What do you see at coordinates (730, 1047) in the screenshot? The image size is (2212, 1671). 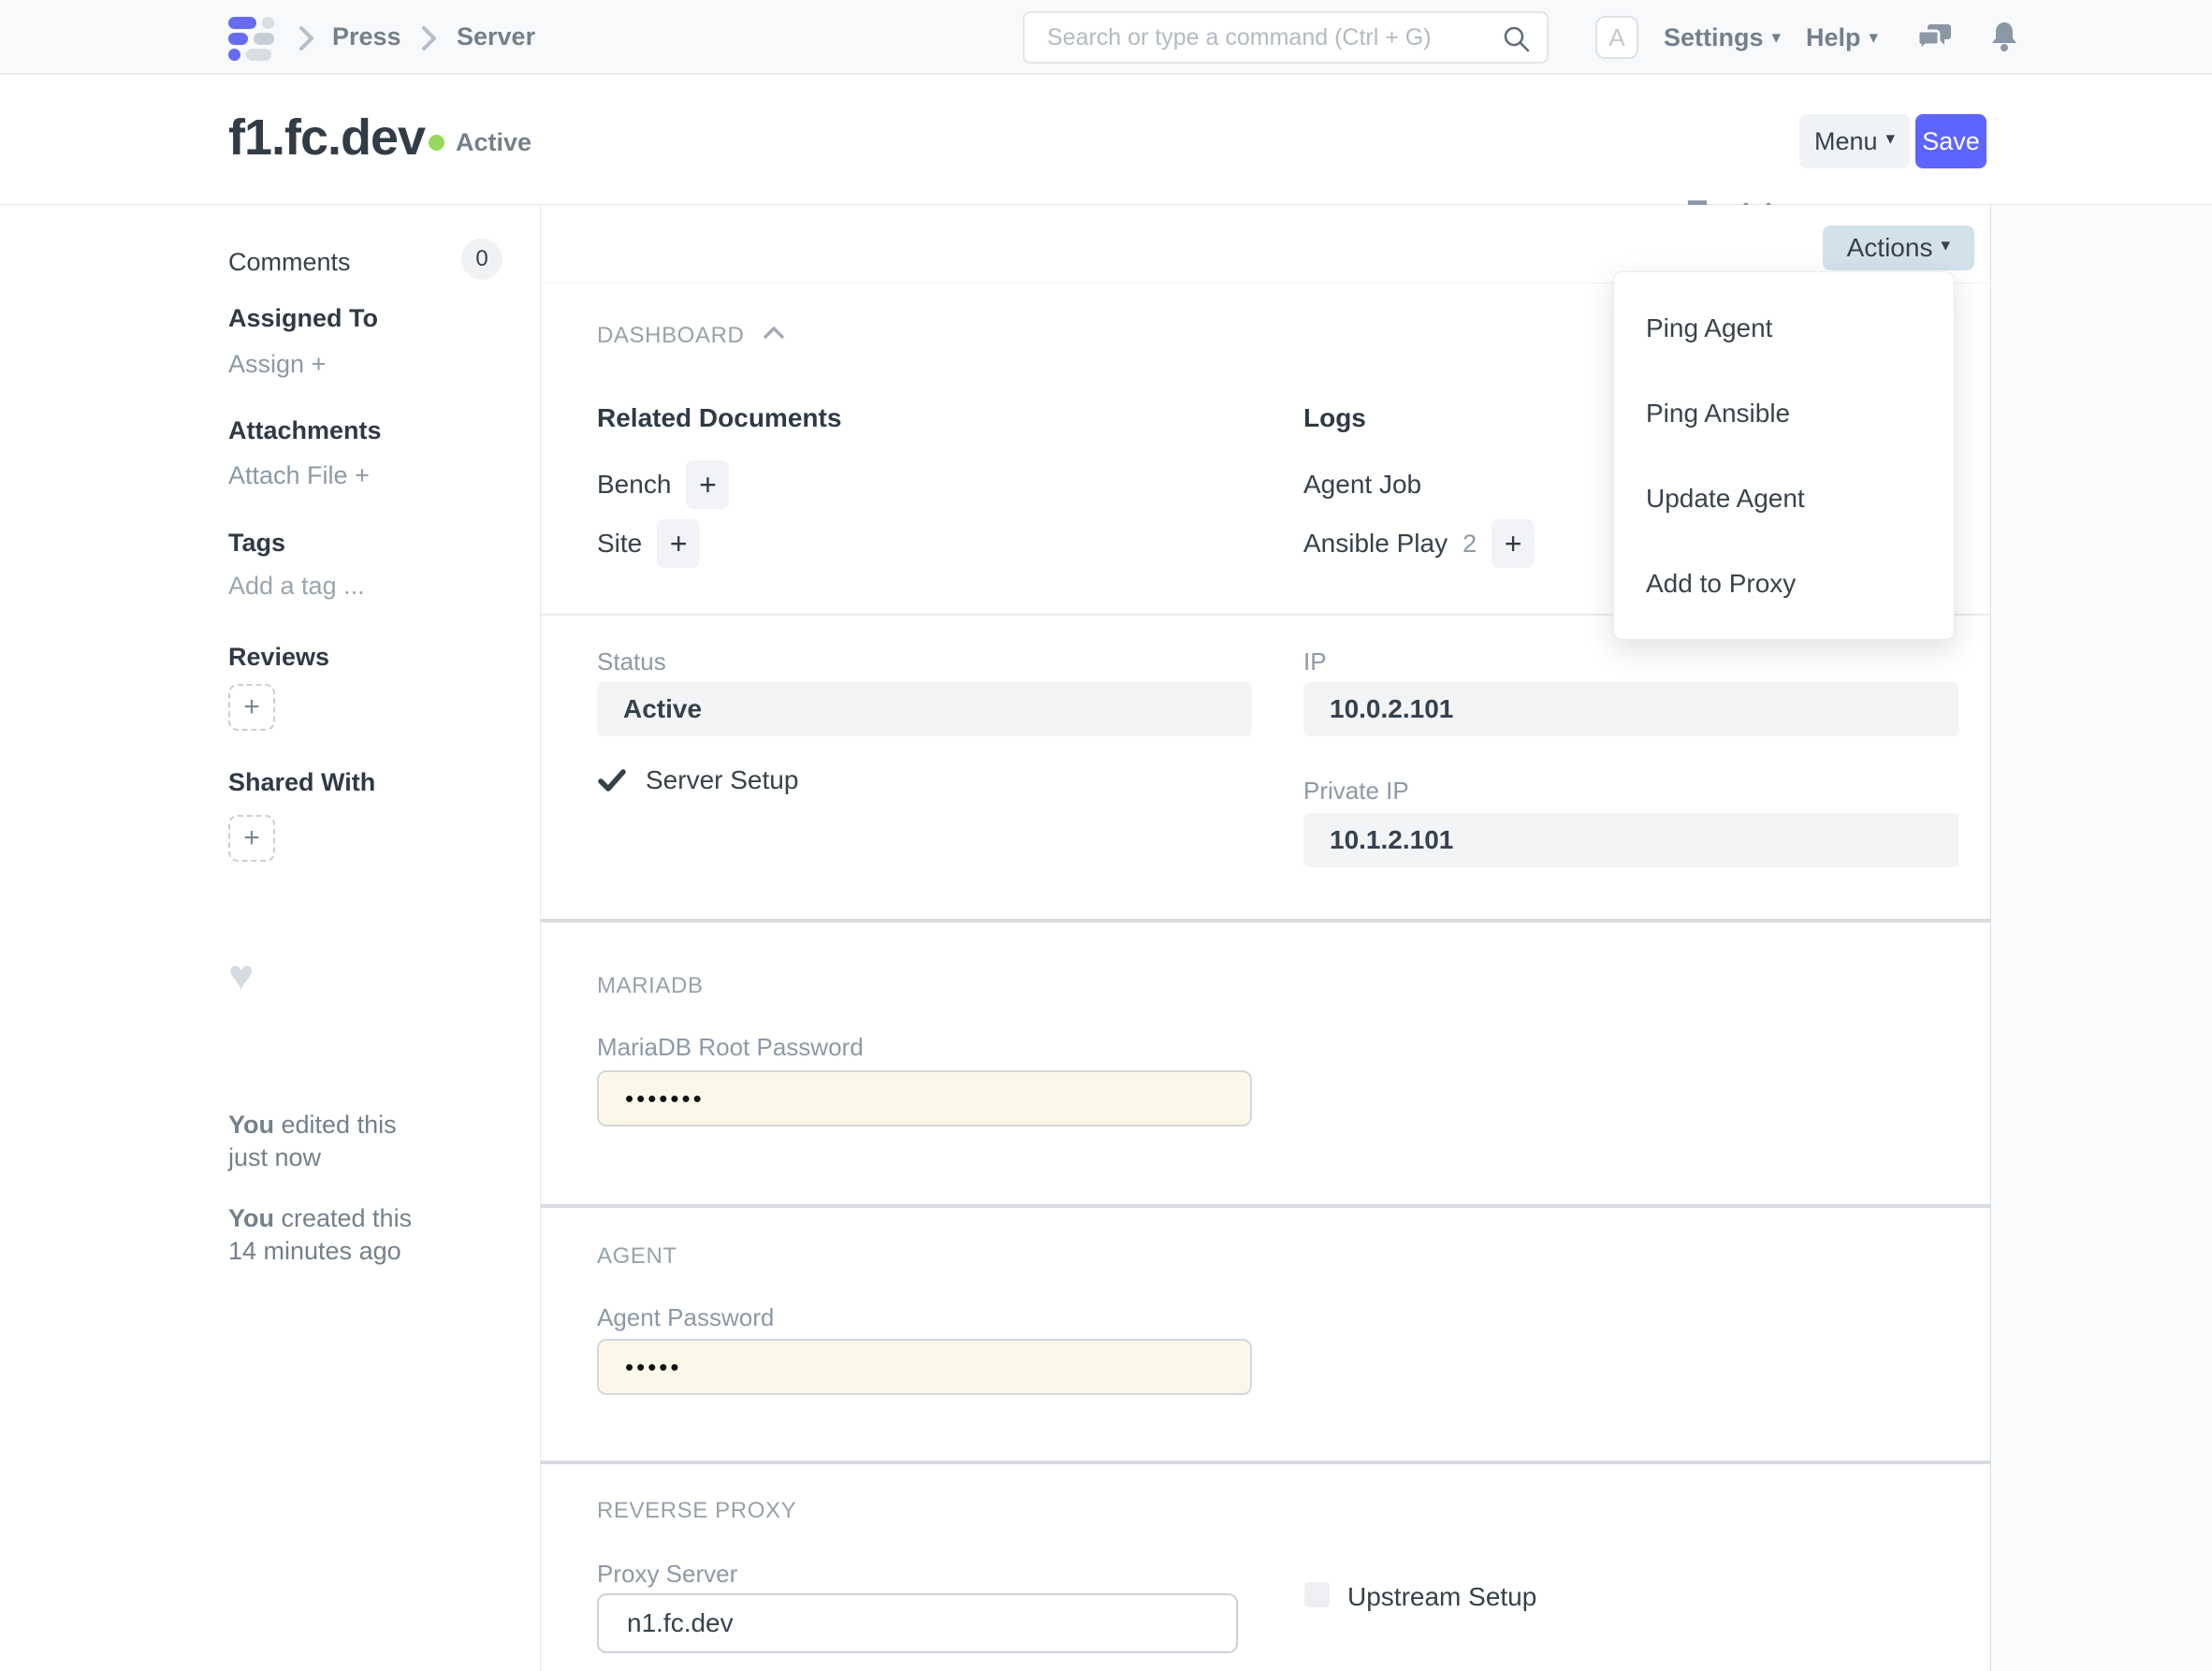 I see `mariadb-root-password-label: MariaDB Root Password` at bounding box center [730, 1047].